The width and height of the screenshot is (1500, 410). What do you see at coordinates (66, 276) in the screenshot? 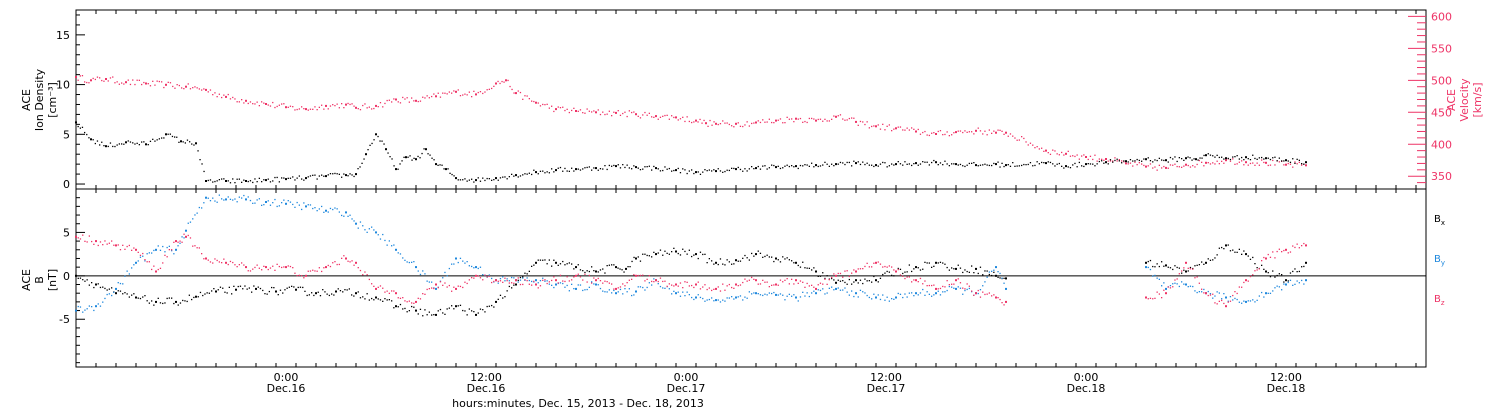
I see `y-tick-label: 0` at bounding box center [66, 276].